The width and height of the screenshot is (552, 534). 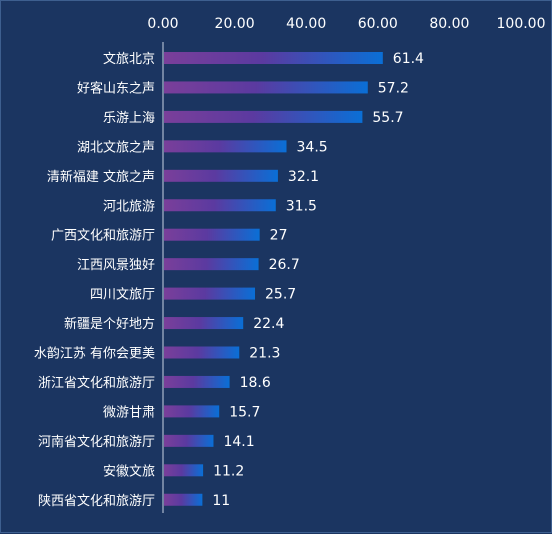 I want to click on x-tick-label: 40.00, so click(x=306, y=24).